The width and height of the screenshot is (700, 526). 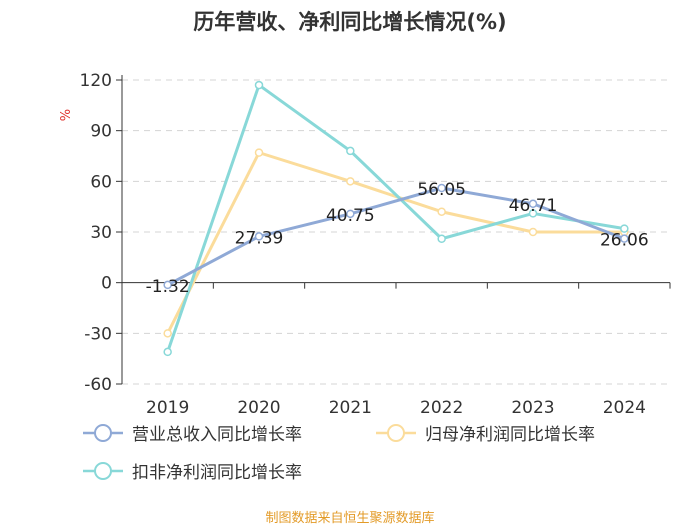 I want to click on source-note: 制图数据来自恒生聚源数据库, so click(x=350, y=518).